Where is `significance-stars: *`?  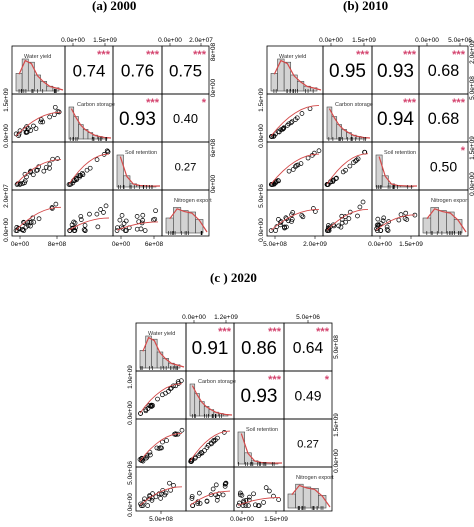 significance-stars: * is located at coordinates (327, 380).